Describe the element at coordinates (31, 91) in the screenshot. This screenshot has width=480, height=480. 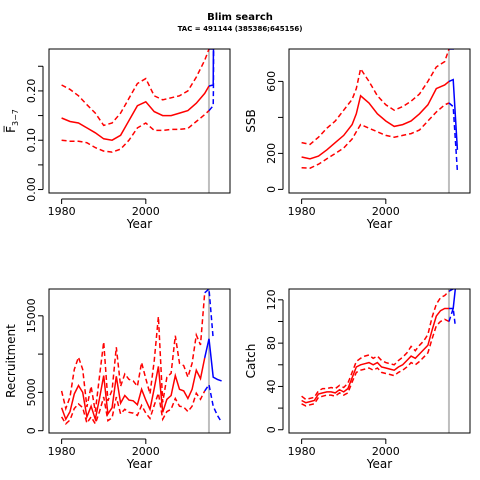
I see `f-y-tick-label: 0.20` at that location.